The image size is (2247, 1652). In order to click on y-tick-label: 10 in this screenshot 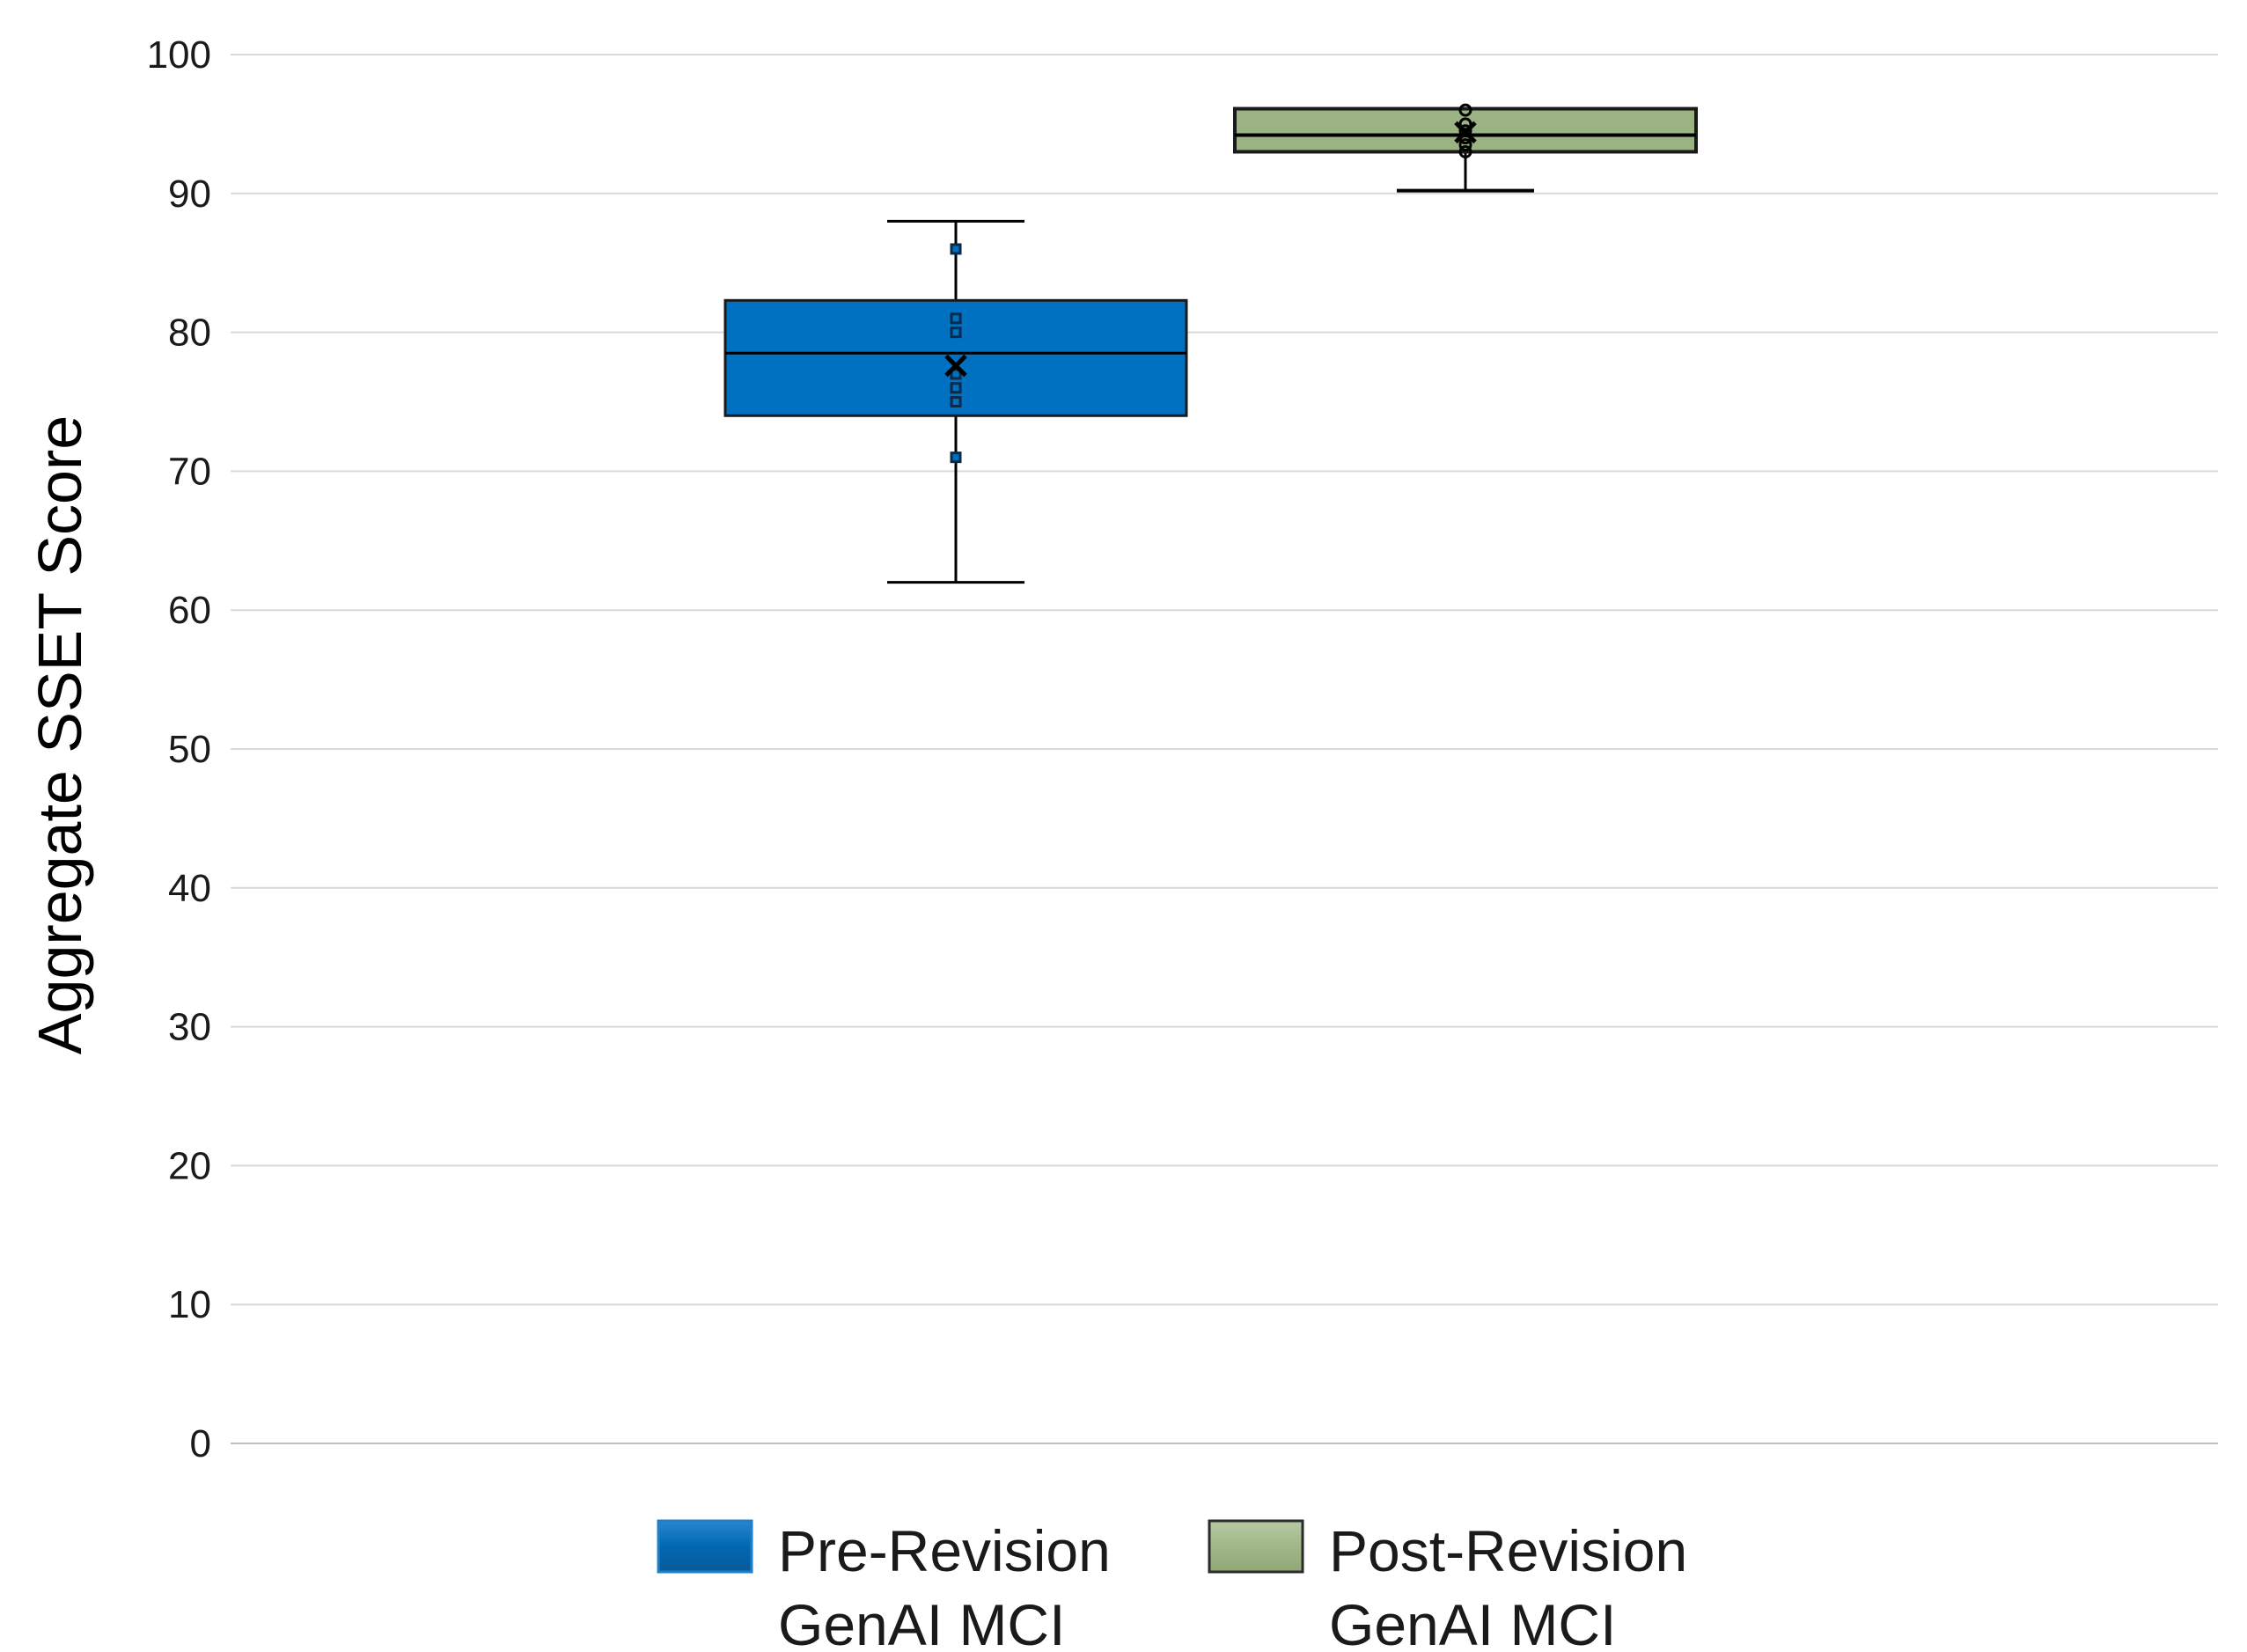, I will do `click(189, 1304)`.